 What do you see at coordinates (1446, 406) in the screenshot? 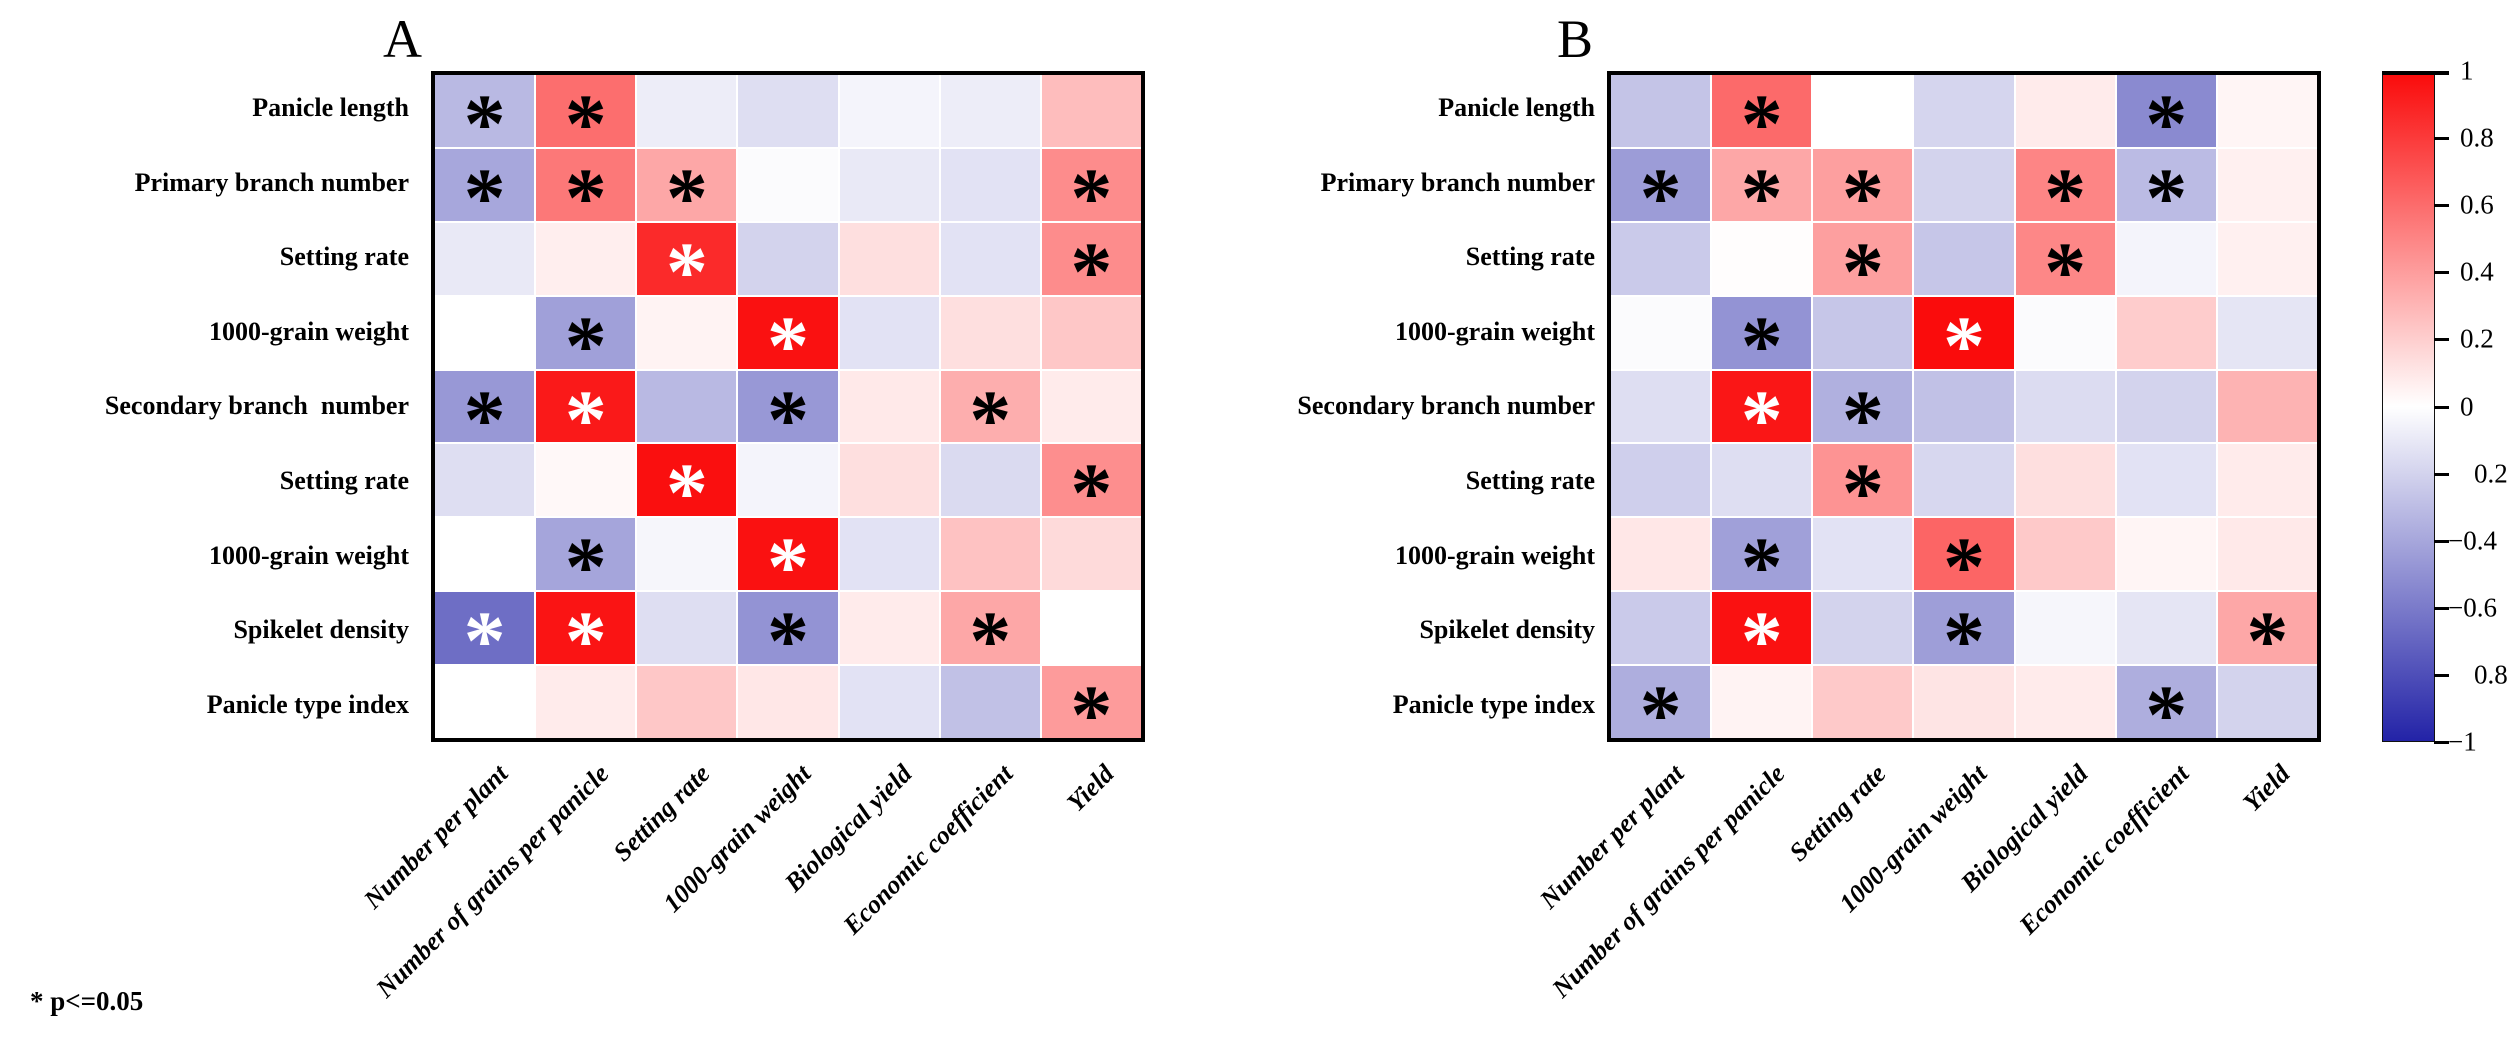
I see `row-label: Secondary branch number` at bounding box center [1446, 406].